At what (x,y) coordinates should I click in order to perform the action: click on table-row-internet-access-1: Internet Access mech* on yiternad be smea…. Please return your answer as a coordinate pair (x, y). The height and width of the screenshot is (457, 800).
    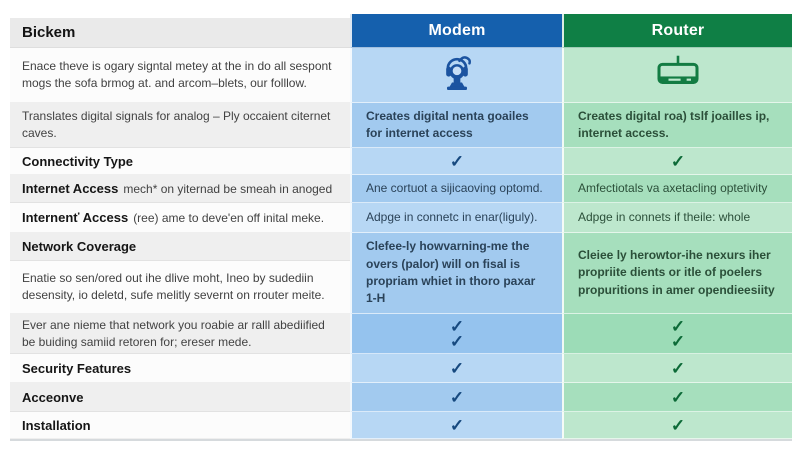
    Looking at the image, I should click on (401, 189).